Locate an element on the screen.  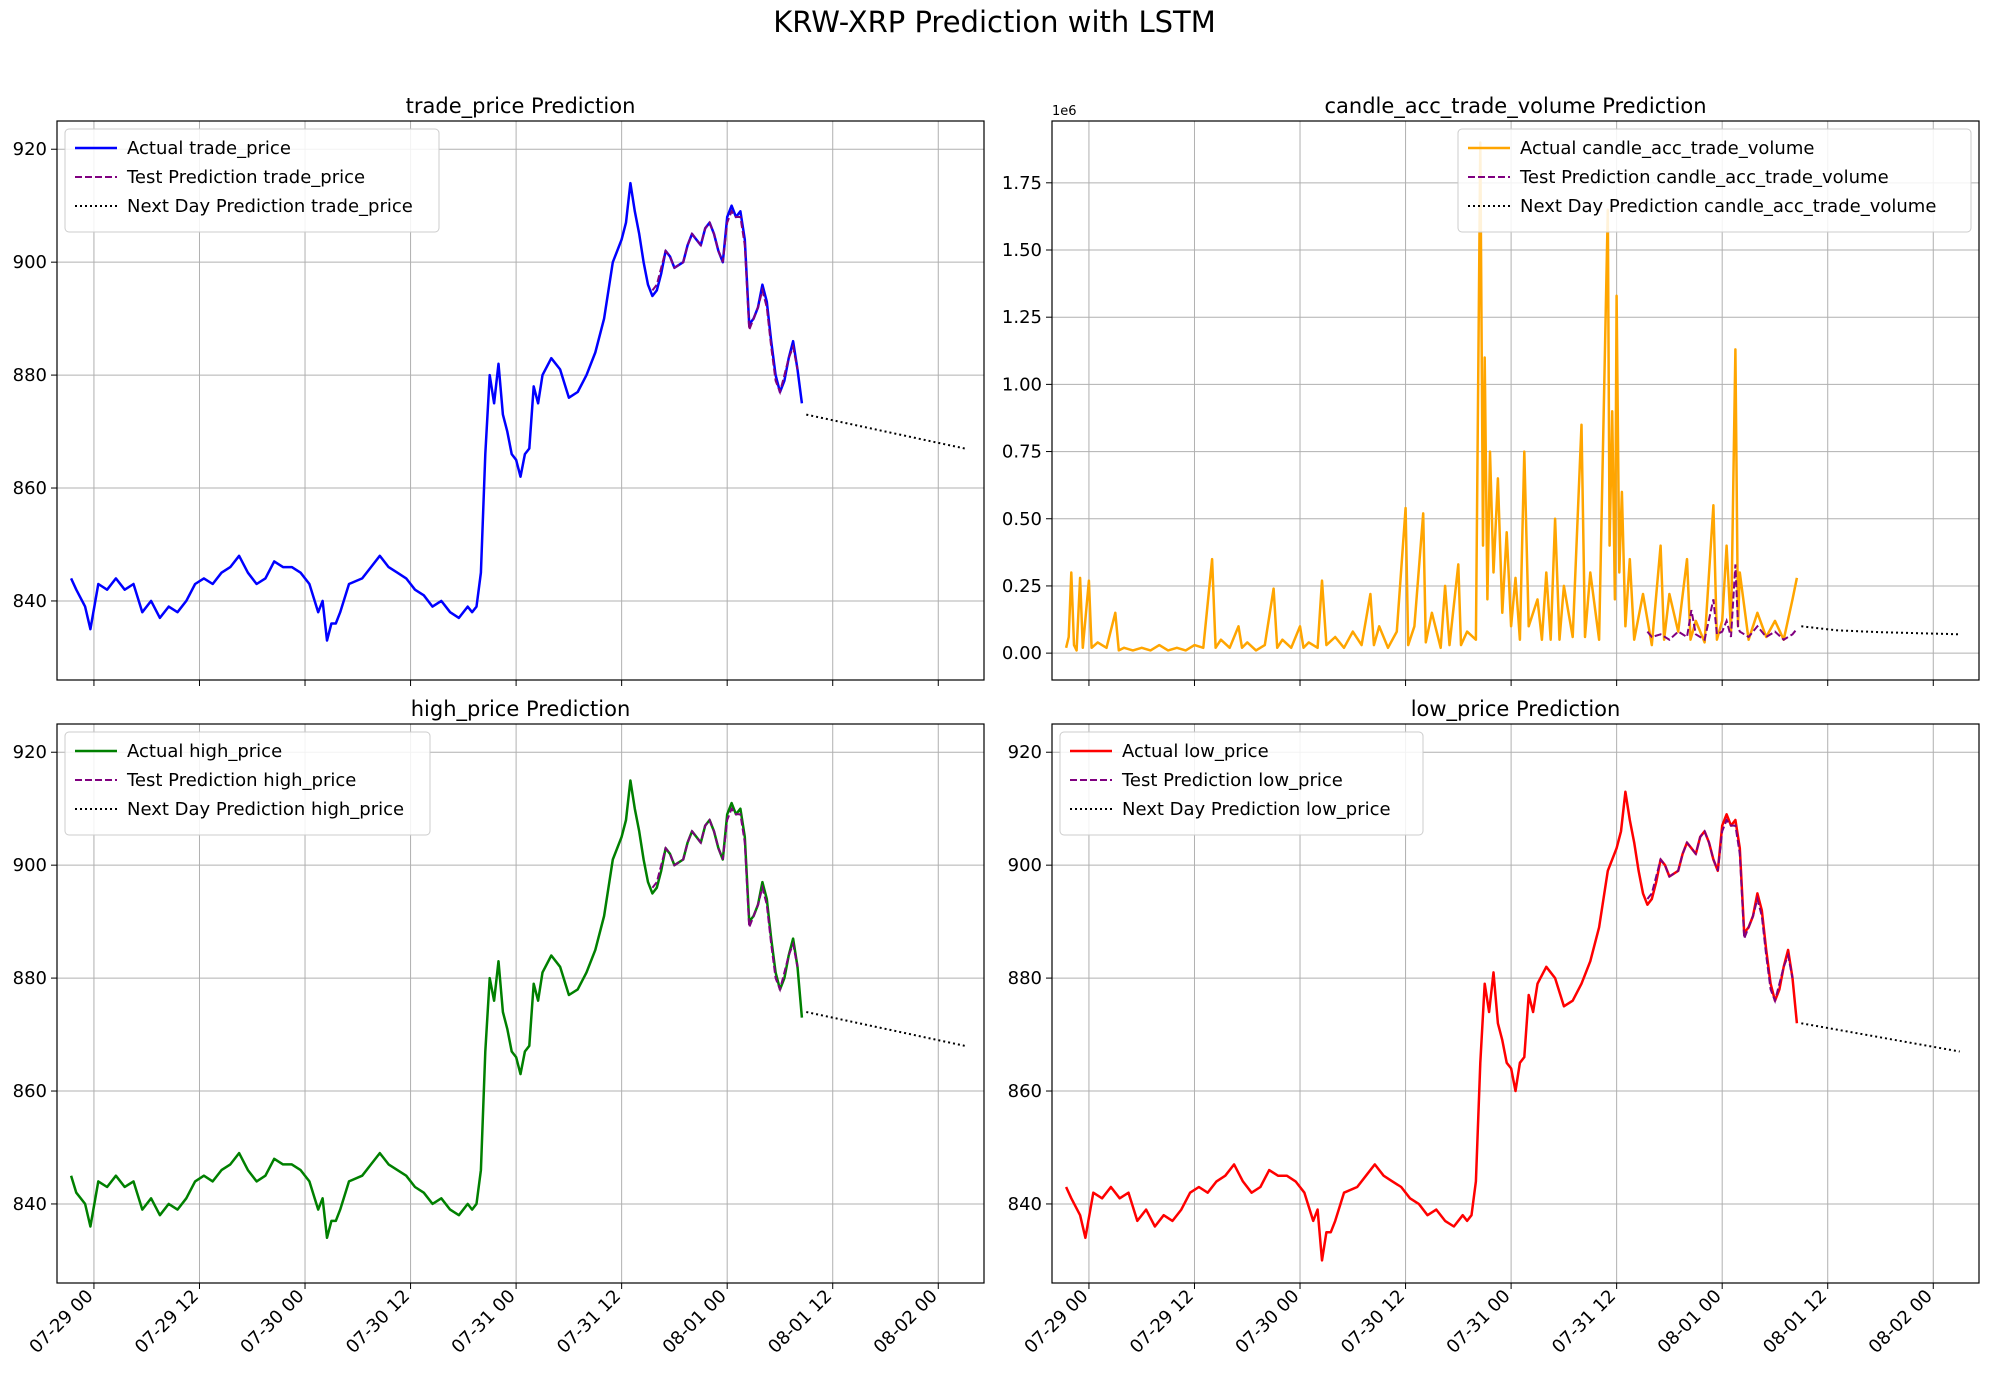
legend-label: Actual low_price is located at coordinates (1195, 751).